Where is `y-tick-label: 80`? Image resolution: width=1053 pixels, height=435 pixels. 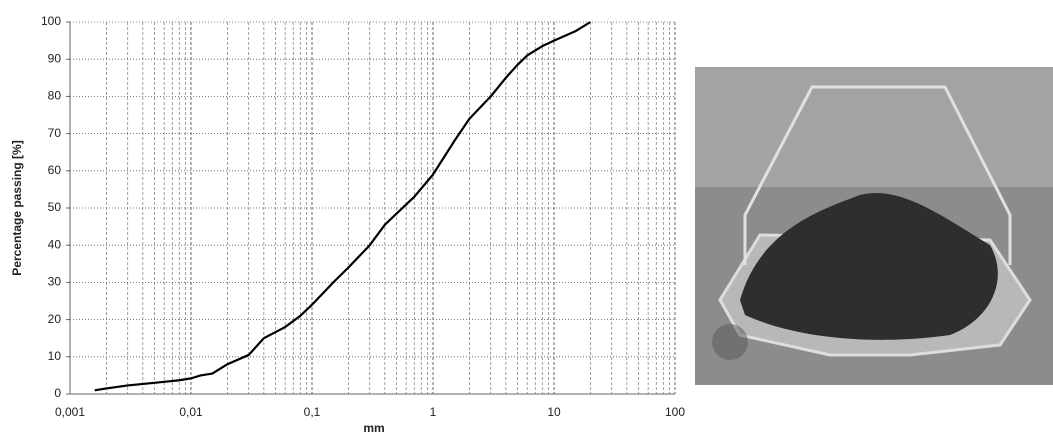
y-tick-label: 80 is located at coordinates (55, 96).